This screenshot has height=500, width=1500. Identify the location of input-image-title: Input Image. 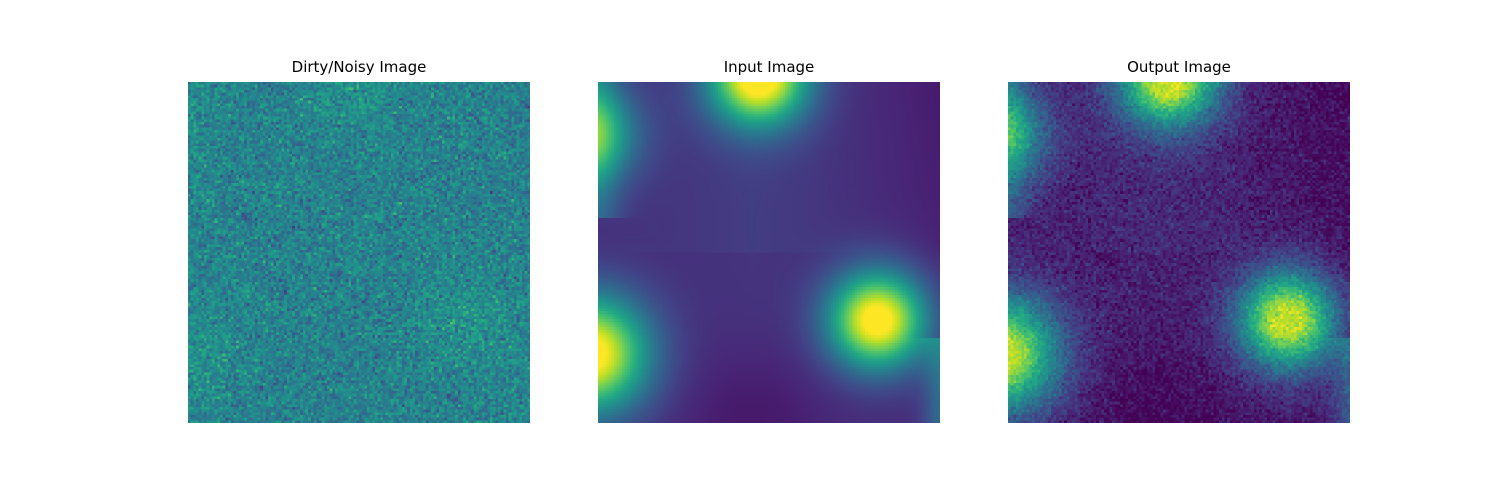
(769, 67).